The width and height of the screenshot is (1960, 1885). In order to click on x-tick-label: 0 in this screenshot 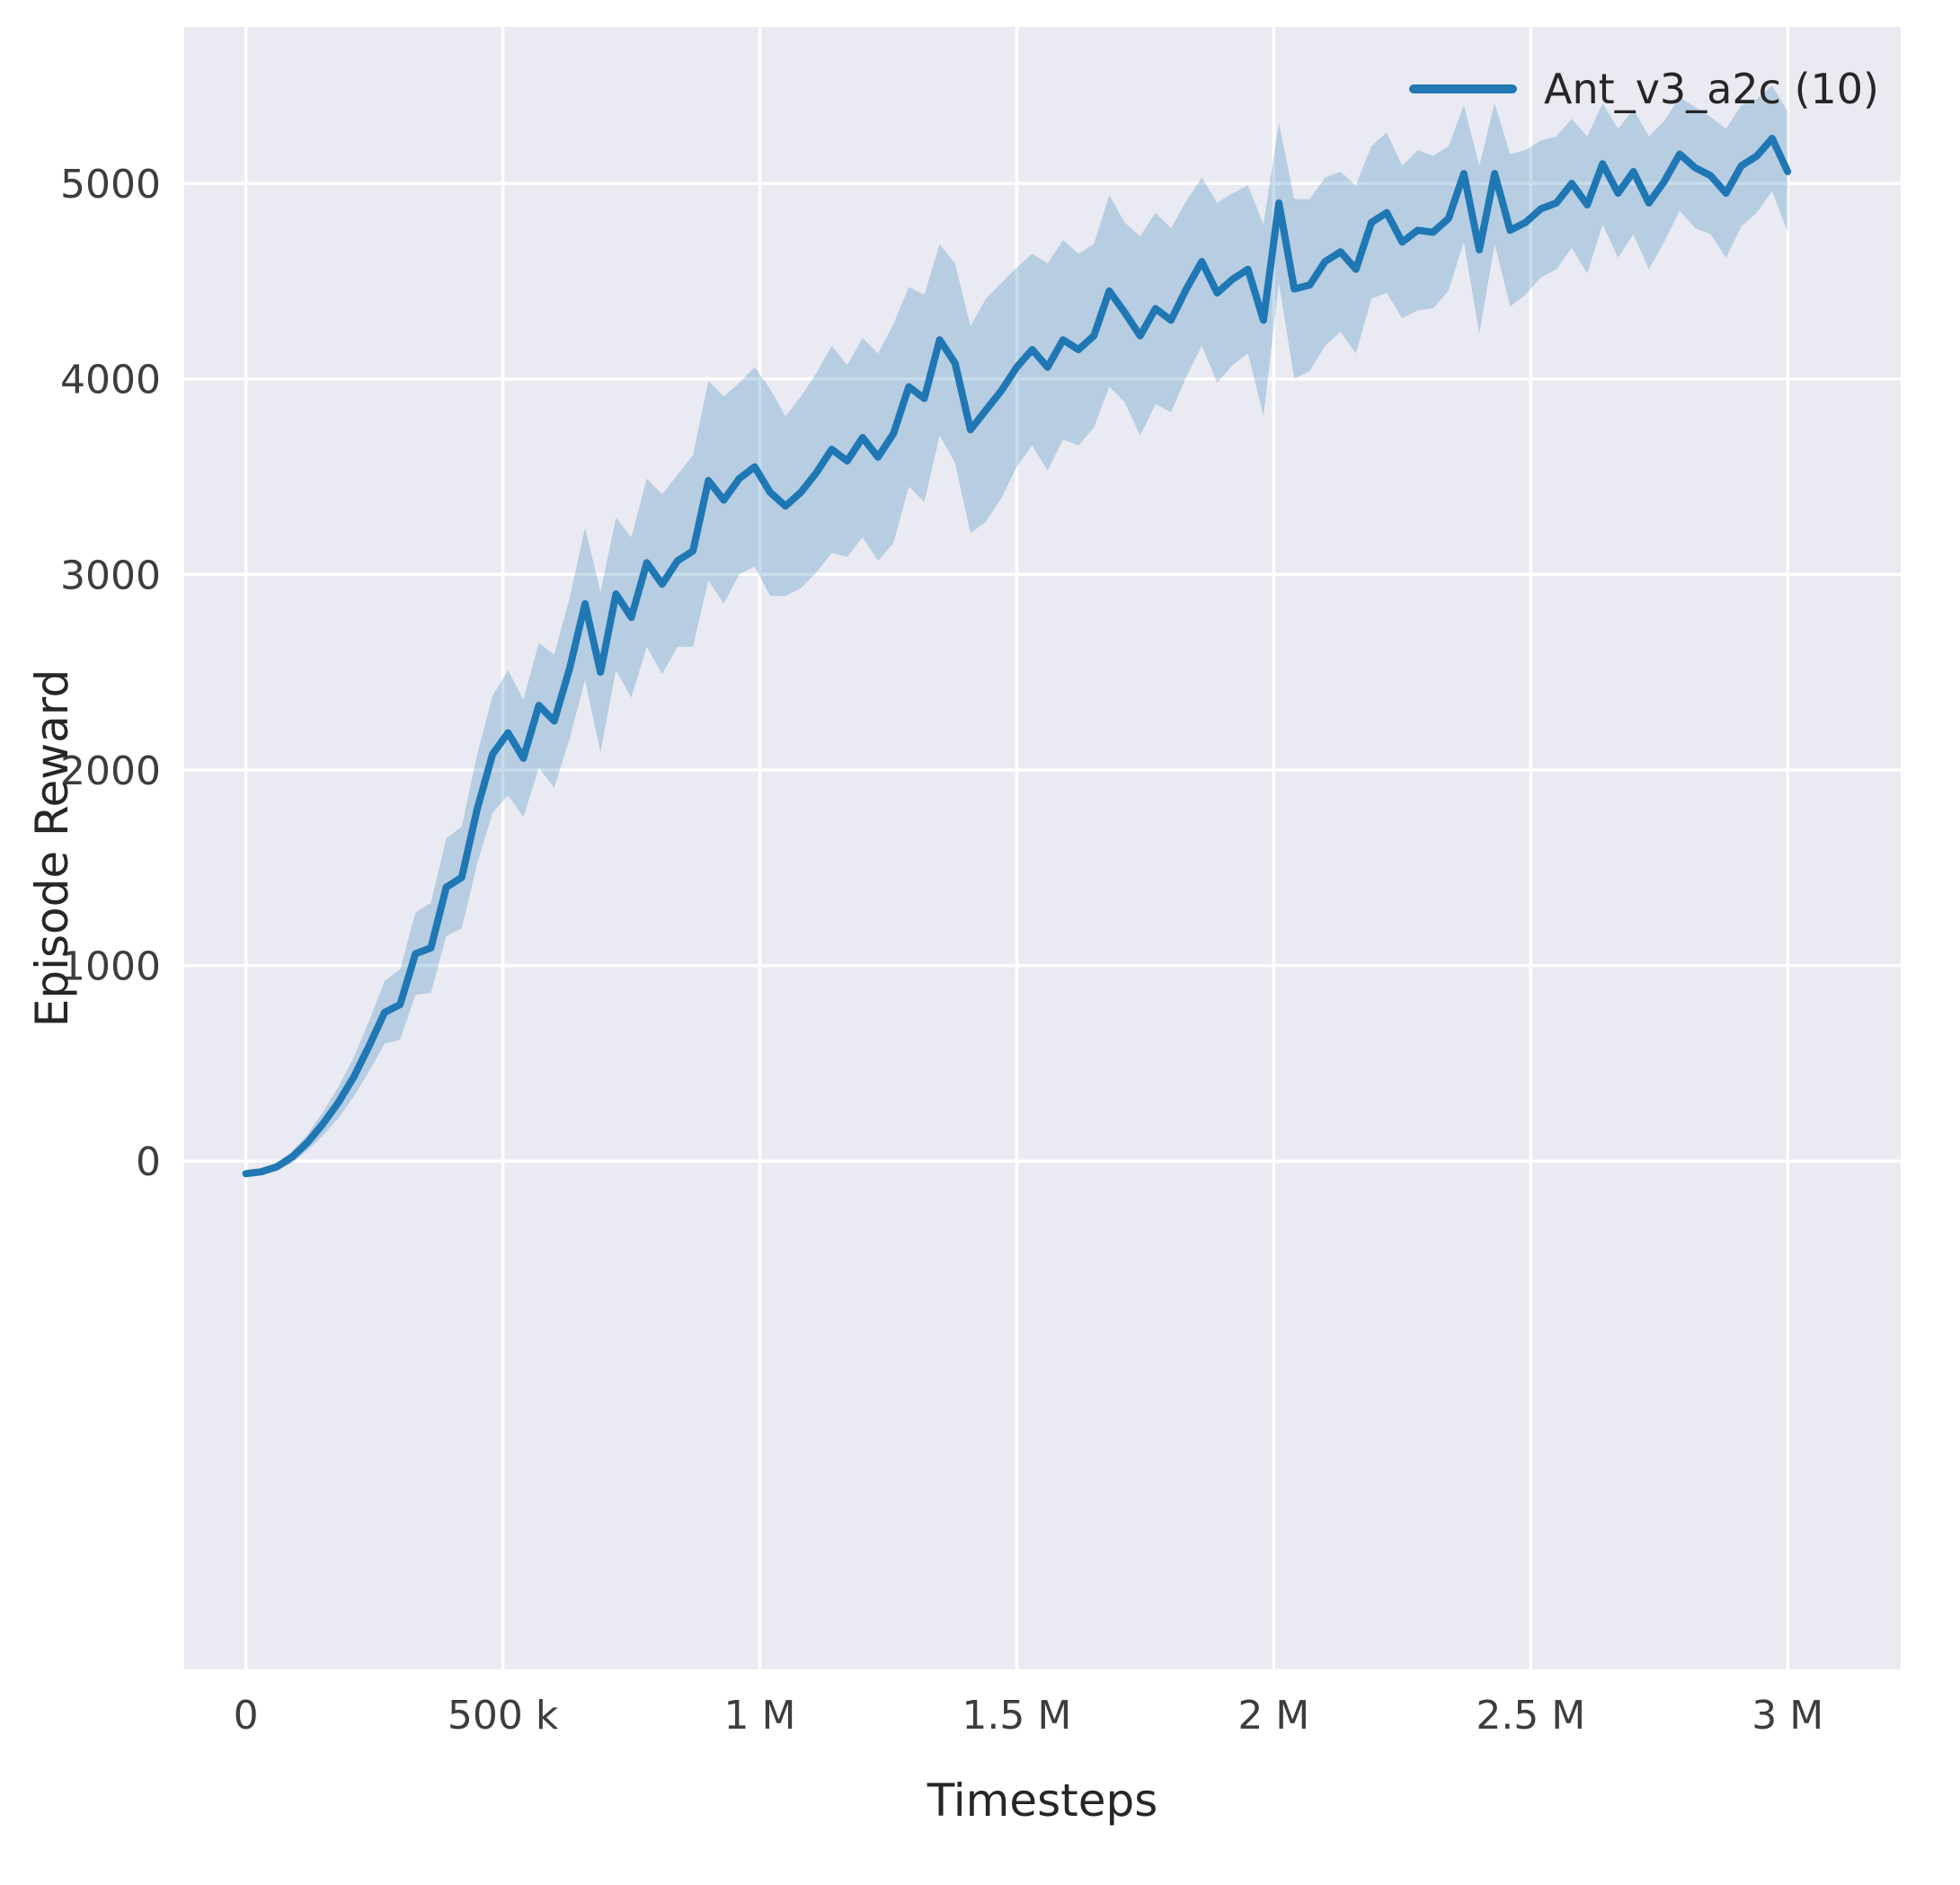, I will do `click(247, 1716)`.